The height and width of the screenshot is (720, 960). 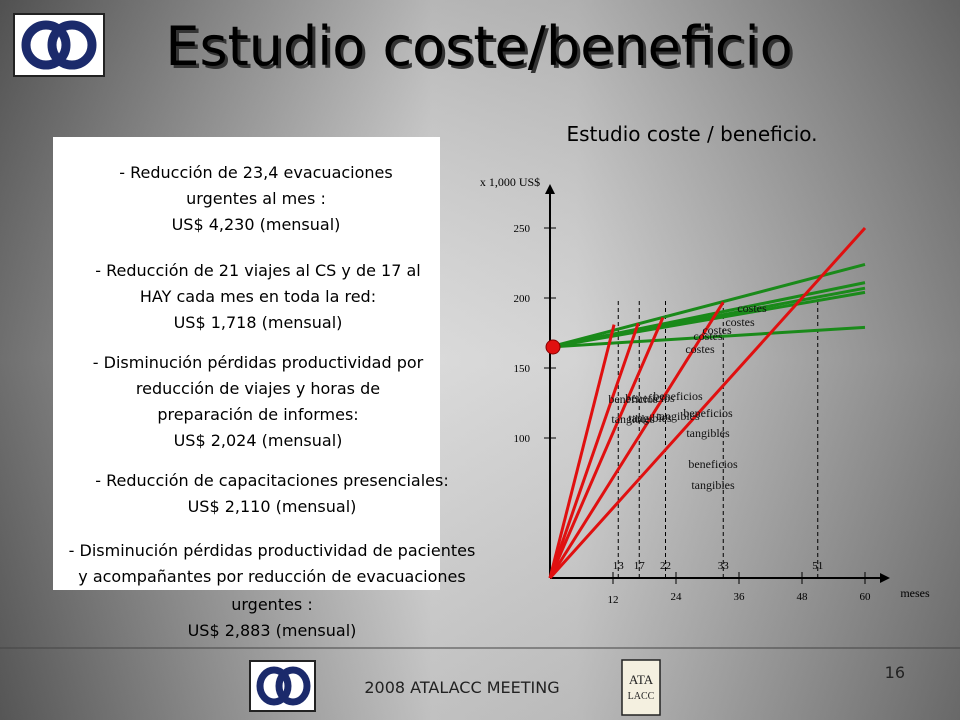 What do you see at coordinates (724, 566) in the screenshot?
I see `break-even-label: 33` at bounding box center [724, 566].